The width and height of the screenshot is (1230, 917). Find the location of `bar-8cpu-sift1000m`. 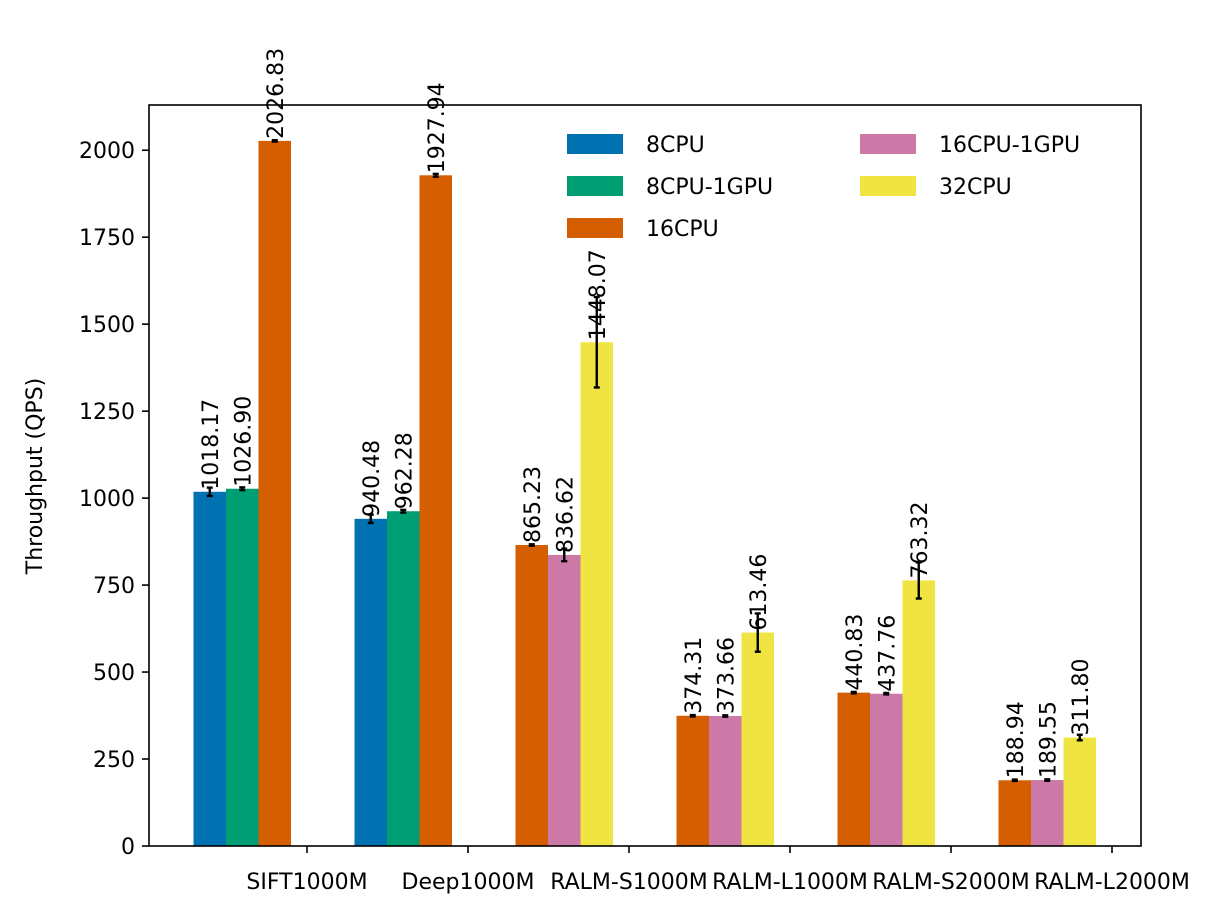

bar-8cpu-sift1000m is located at coordinates (209, 668).